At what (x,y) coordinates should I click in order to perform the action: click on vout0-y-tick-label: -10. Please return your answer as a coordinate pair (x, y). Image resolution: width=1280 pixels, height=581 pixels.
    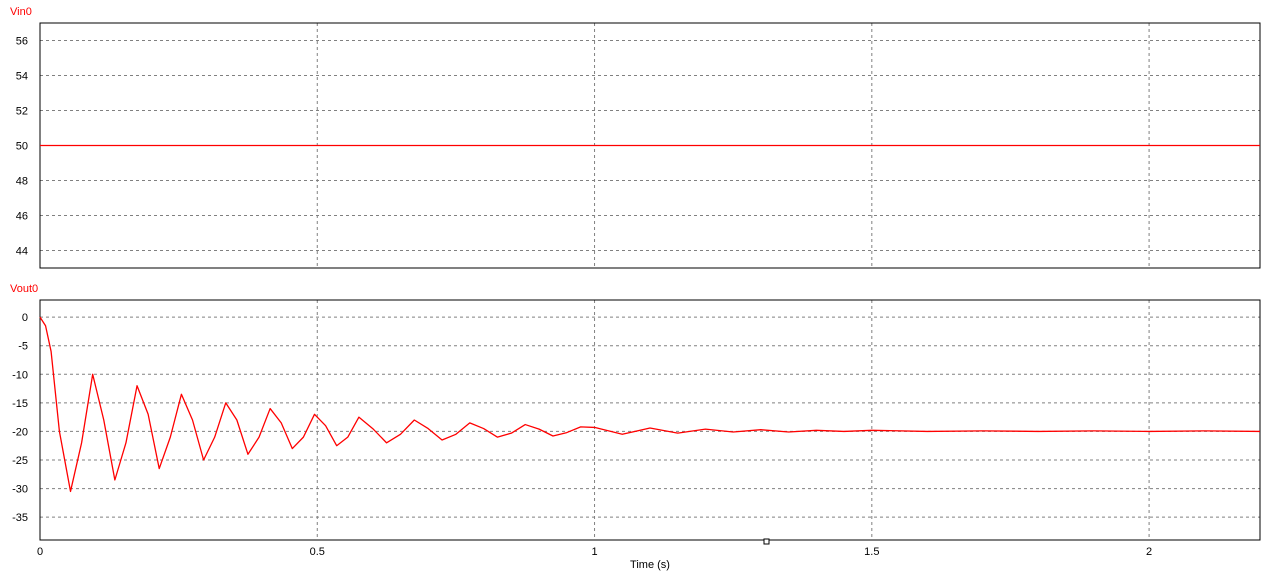
    Looking at the image, I should click on (20, 375).